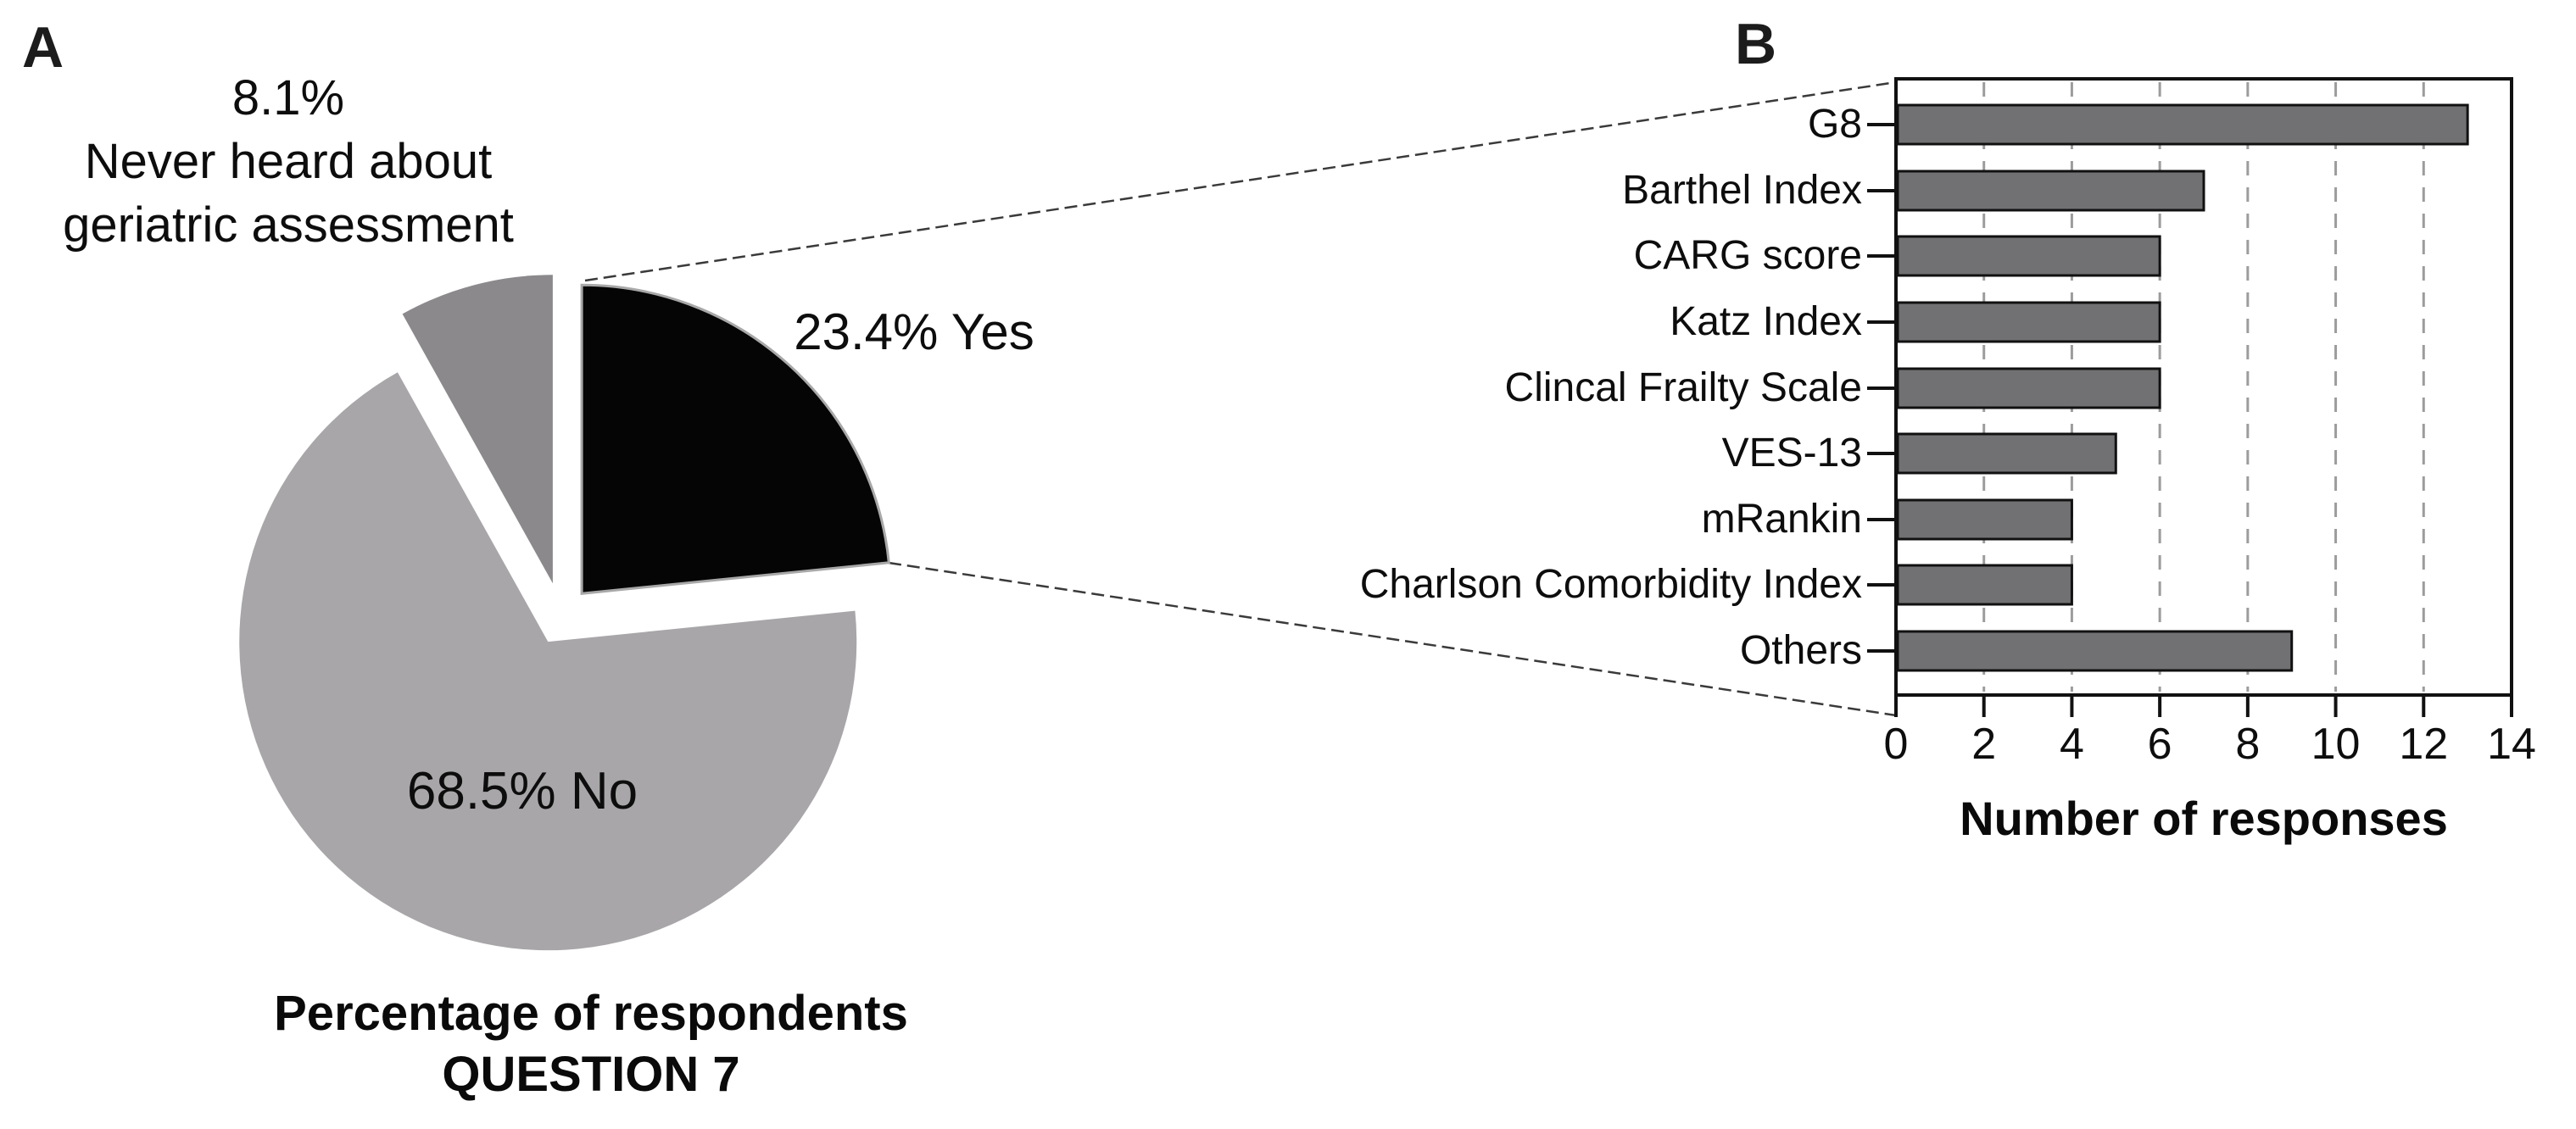  I want to click on bar-charlson-comorbidity-index, so click(1985, 585).